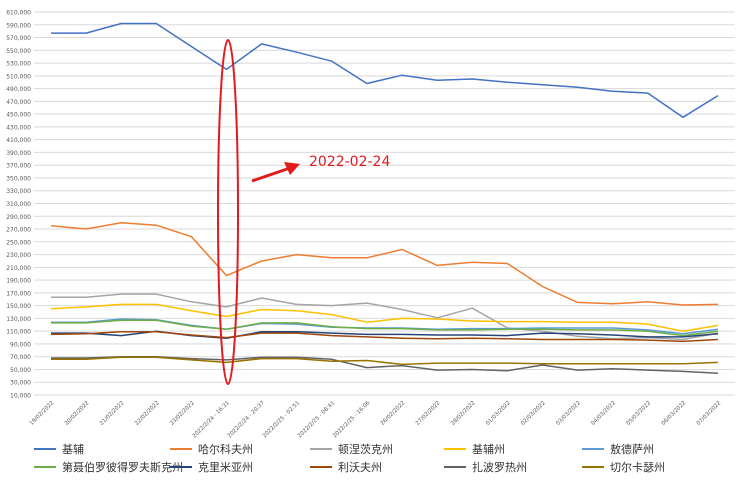 The image size is (740, 488). What do you see at coordinates (488, 449) in the screenshot?
I see `legend-label: 基辅州` at bounding box center [488, 449].